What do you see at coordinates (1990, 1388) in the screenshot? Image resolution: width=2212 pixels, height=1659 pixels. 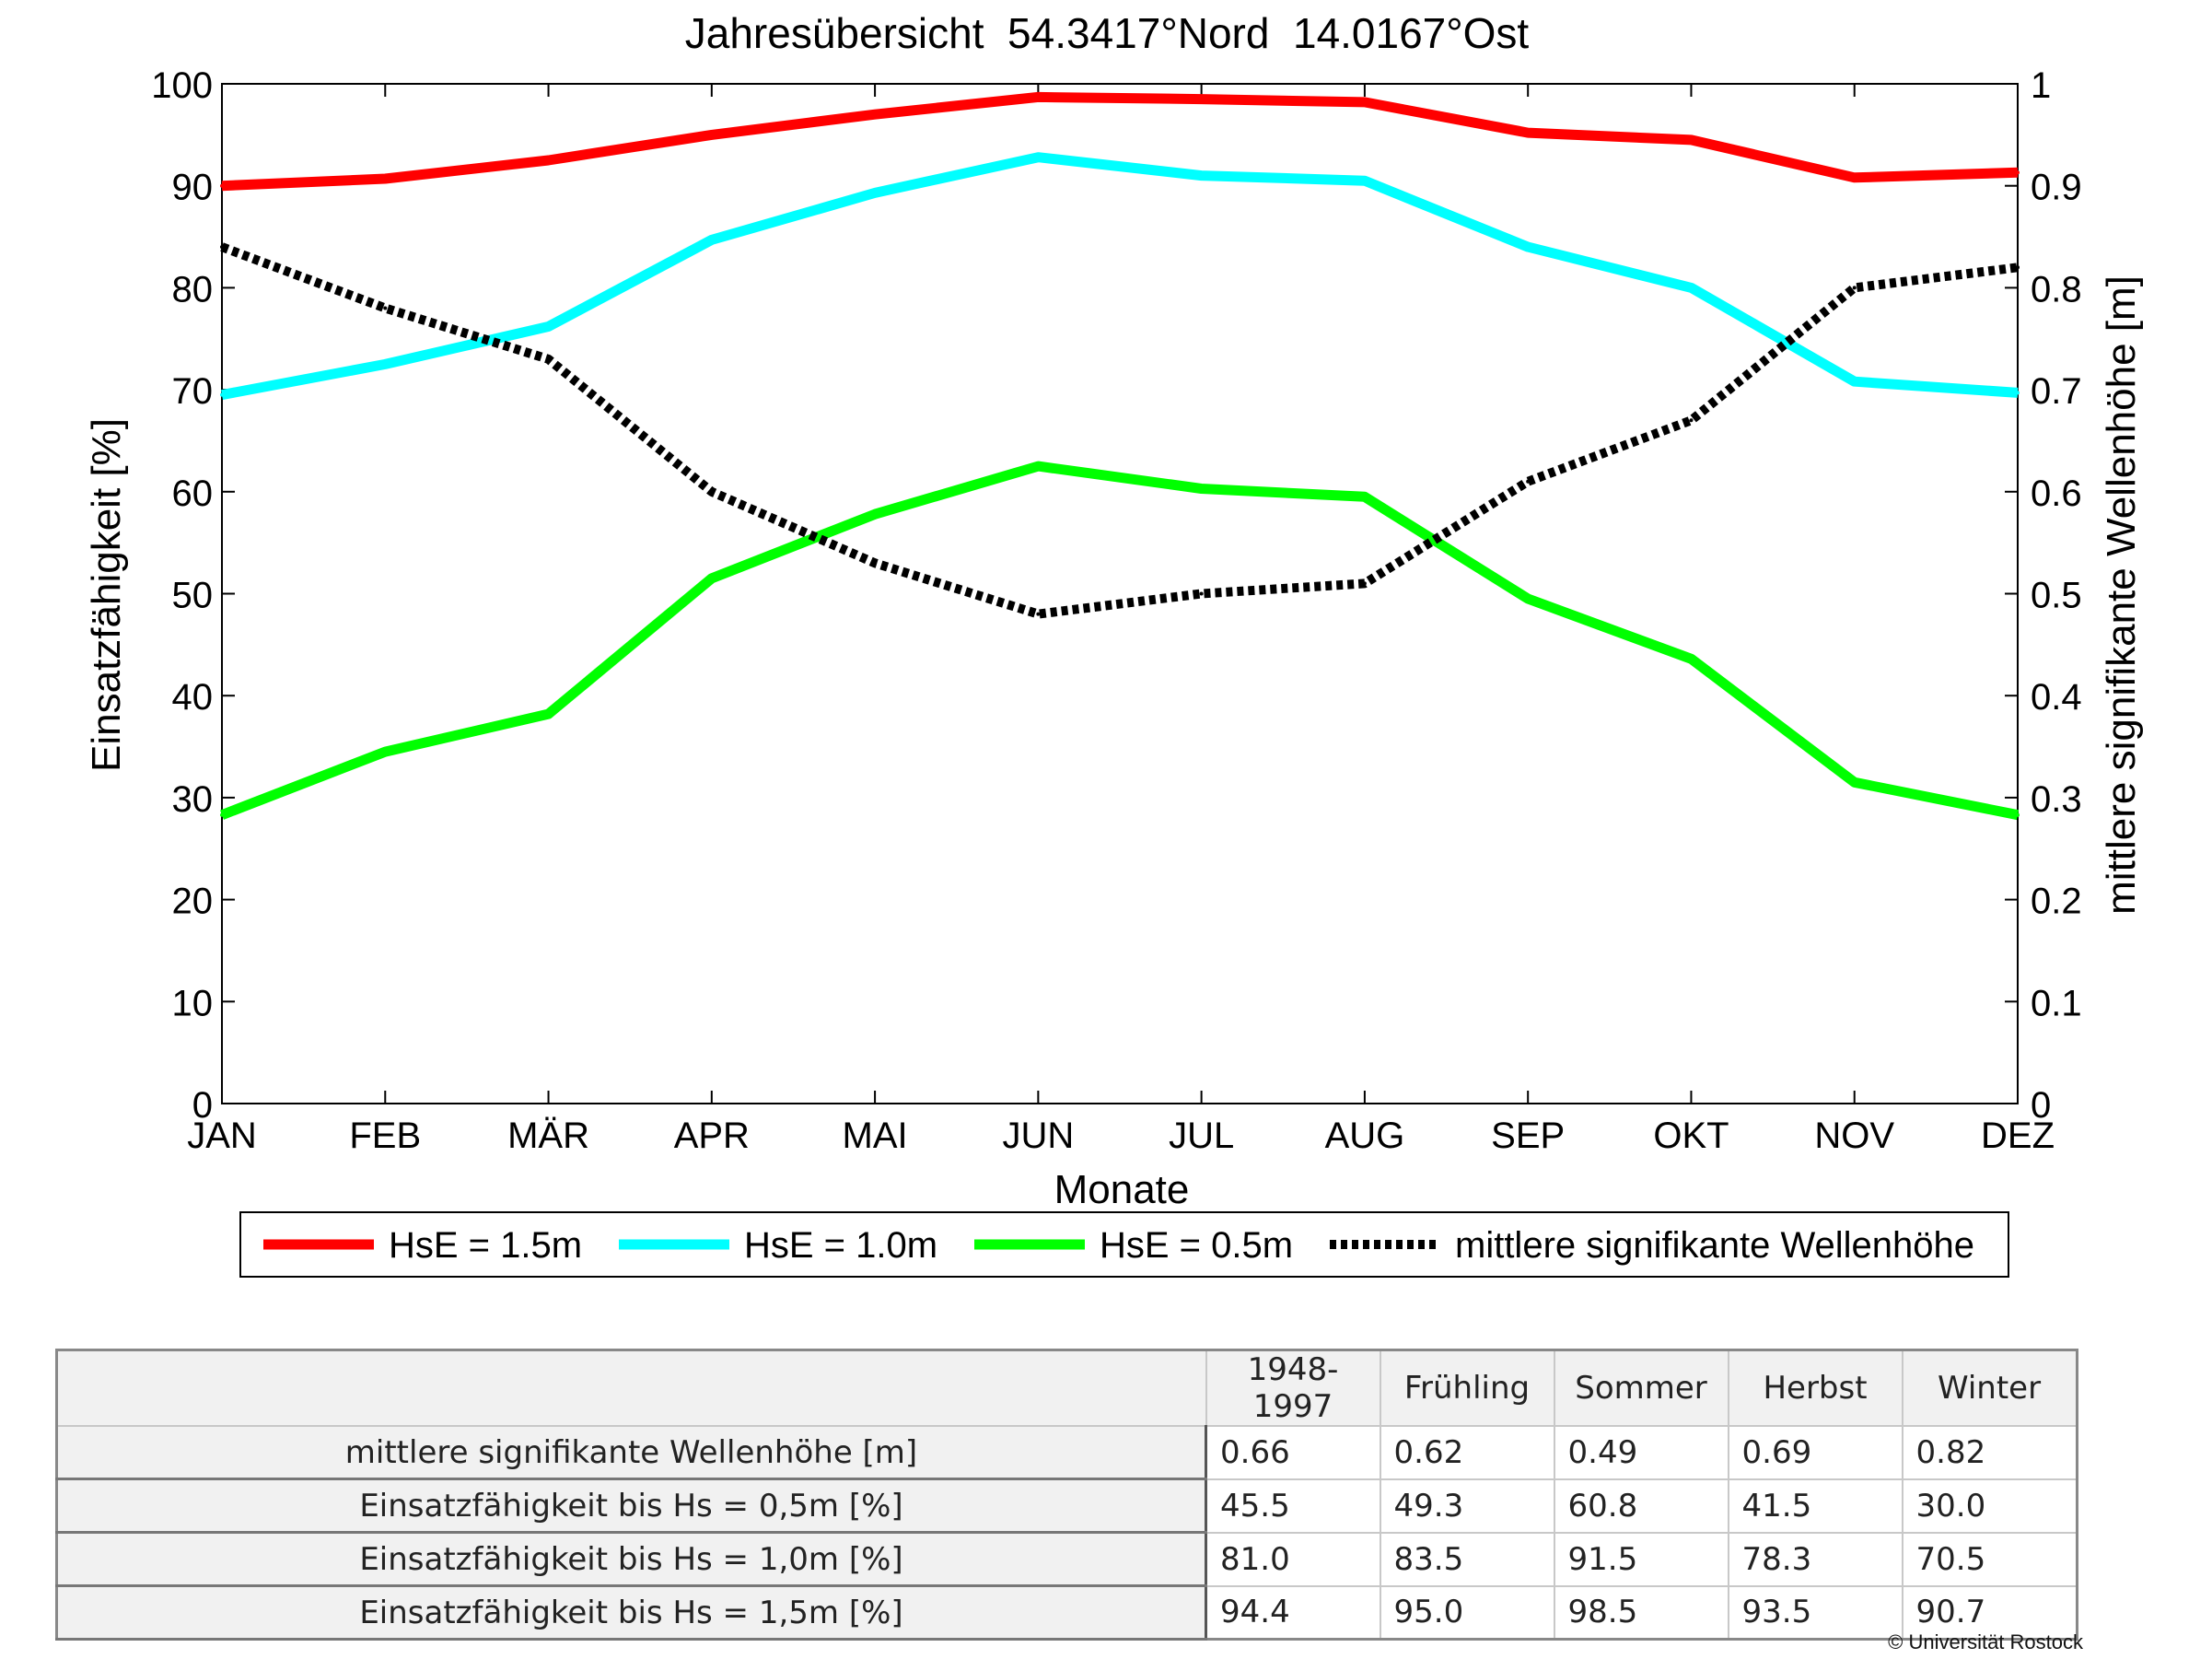 I see `table-header: Winter` at bounding box center [1990, 1388].